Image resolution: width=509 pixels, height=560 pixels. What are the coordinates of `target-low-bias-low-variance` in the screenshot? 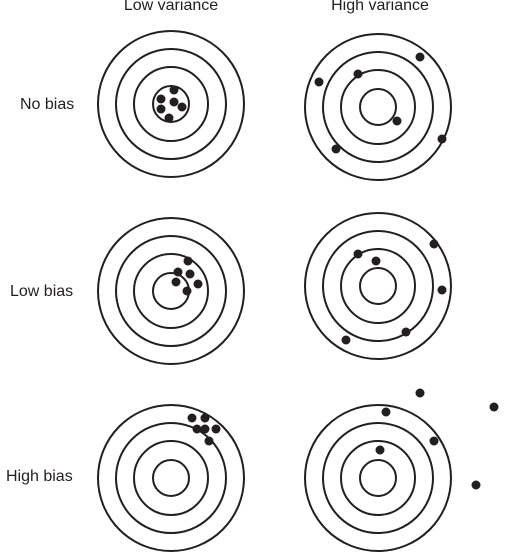 It's located at (171, 291).